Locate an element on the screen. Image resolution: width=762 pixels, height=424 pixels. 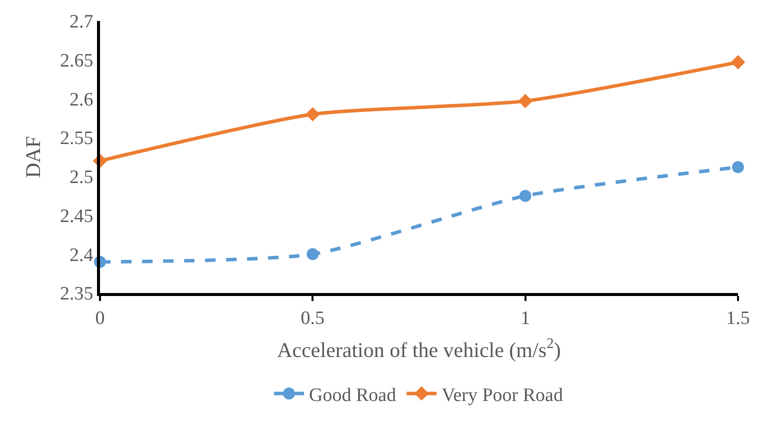
y-tick-label: 2.35 is located at coordinates (77, 294).